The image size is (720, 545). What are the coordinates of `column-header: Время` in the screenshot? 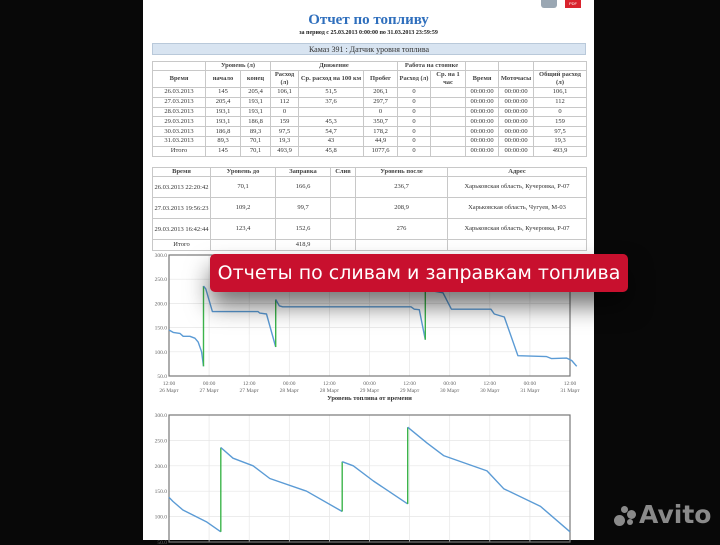 It's located at (482, 79).